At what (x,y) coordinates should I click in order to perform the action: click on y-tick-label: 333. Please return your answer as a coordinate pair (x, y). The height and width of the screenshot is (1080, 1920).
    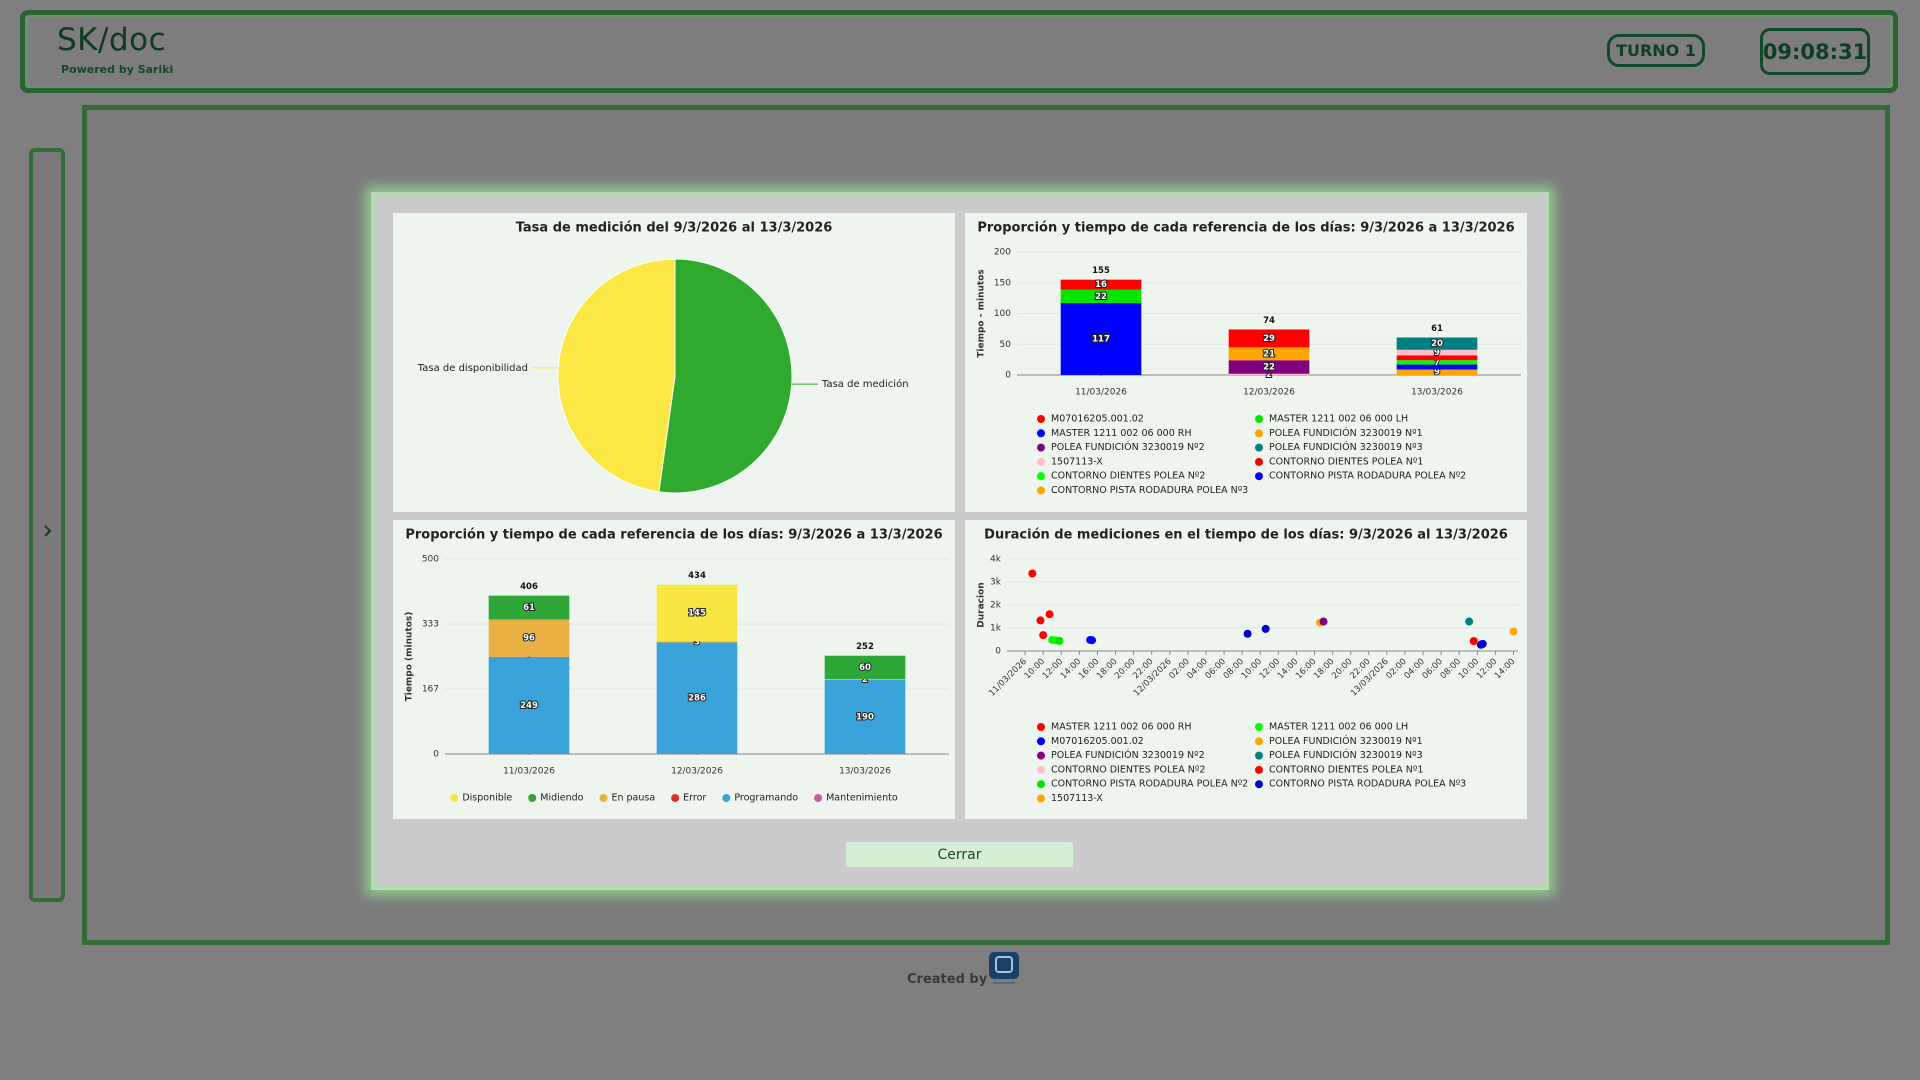
    Looking at the image, I should click on (430, 625).